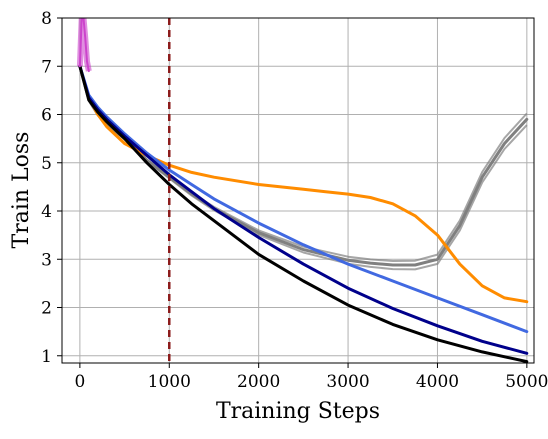 This screenshot has width=548, height=439. I want to click on magenta-series-line, so click(84, 45).